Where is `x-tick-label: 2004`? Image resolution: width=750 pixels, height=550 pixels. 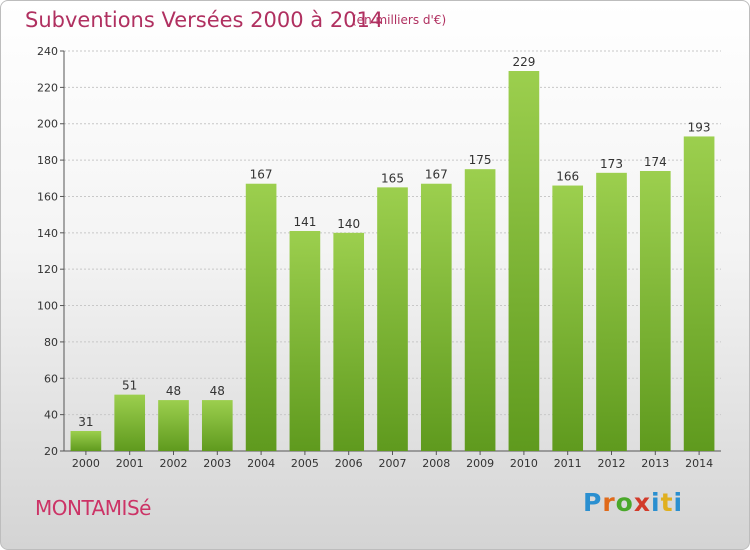
x-tick-label: 2004 is located at coordinates (261, 463).